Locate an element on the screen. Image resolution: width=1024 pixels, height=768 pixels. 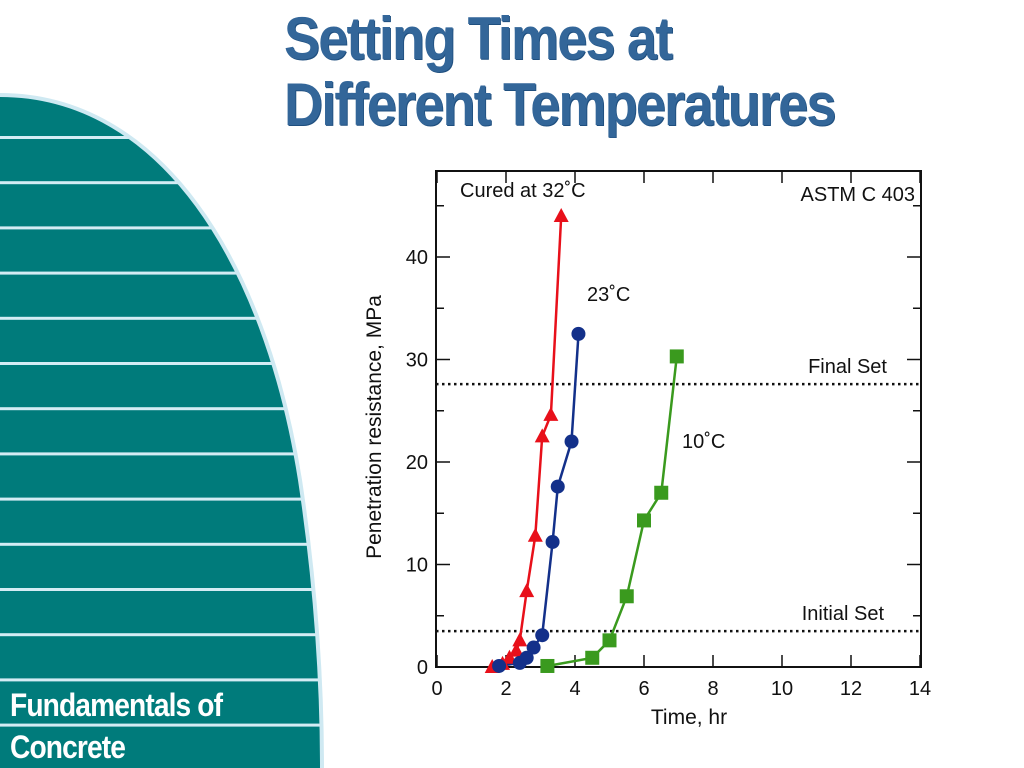
y-axis-label: Penetration resistance, MPa is located at coordinates (374, 427).